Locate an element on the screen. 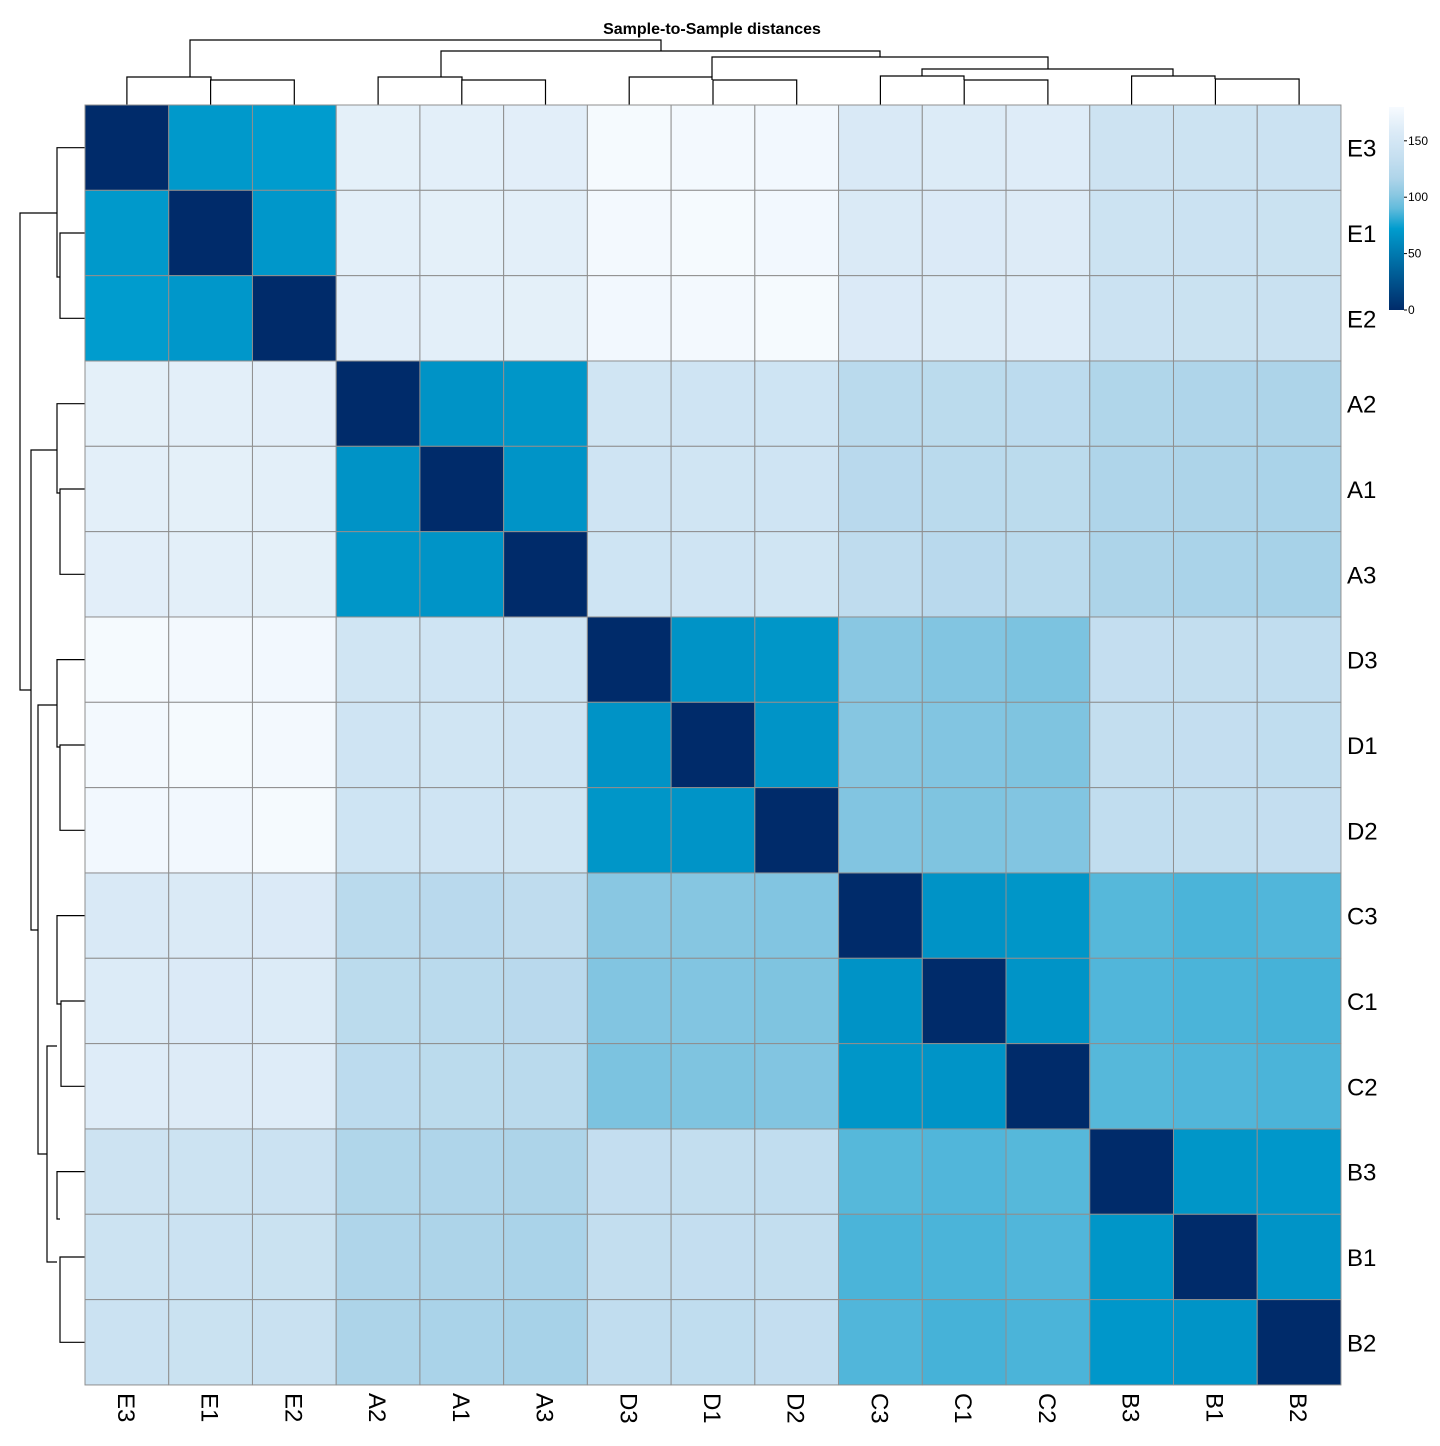 The image size is (1440, 1446). column-label-A2: A2 is located at coordinates (376, 1407).